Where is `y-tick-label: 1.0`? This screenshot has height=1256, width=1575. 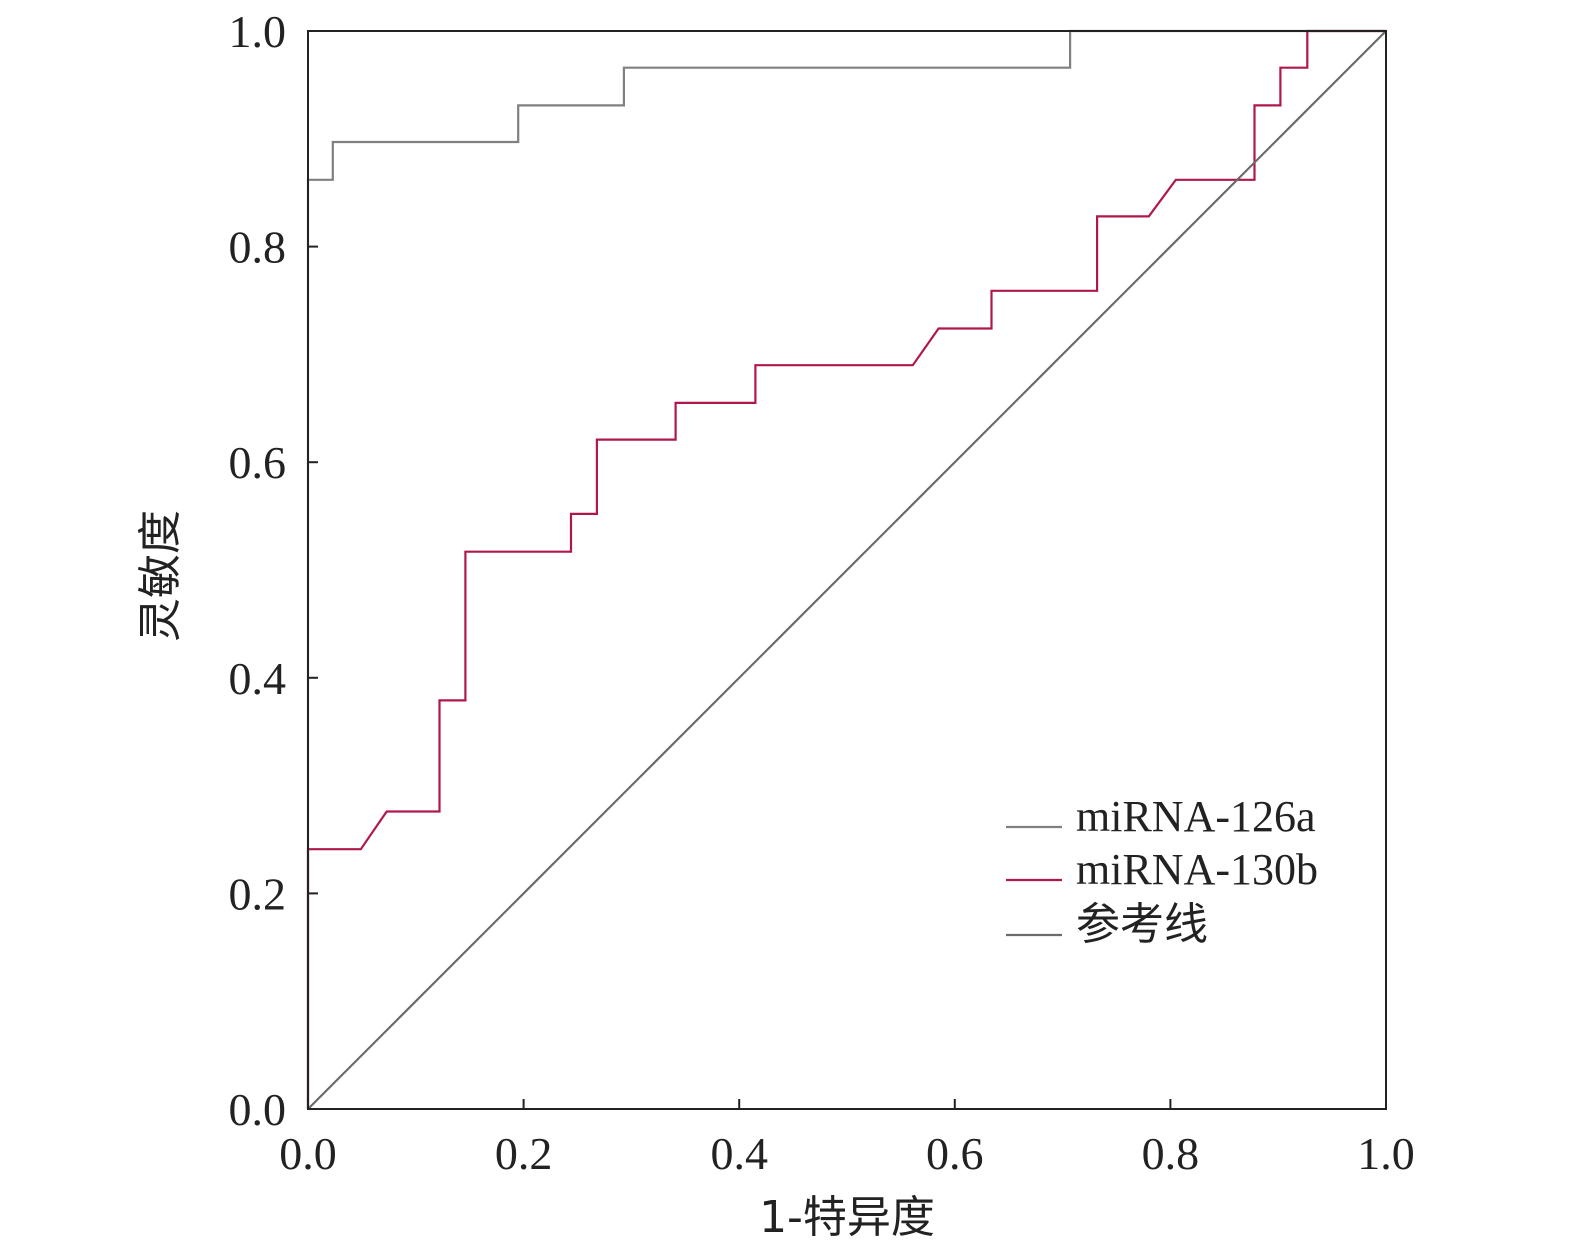
y-tick-label: 1.0 is located at coordinates (258, 31).